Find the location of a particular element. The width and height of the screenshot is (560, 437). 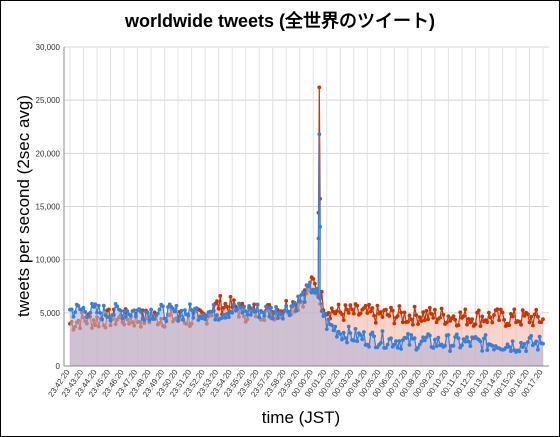

y-tick-label: 30,000 is located at coordinates (48, 47).